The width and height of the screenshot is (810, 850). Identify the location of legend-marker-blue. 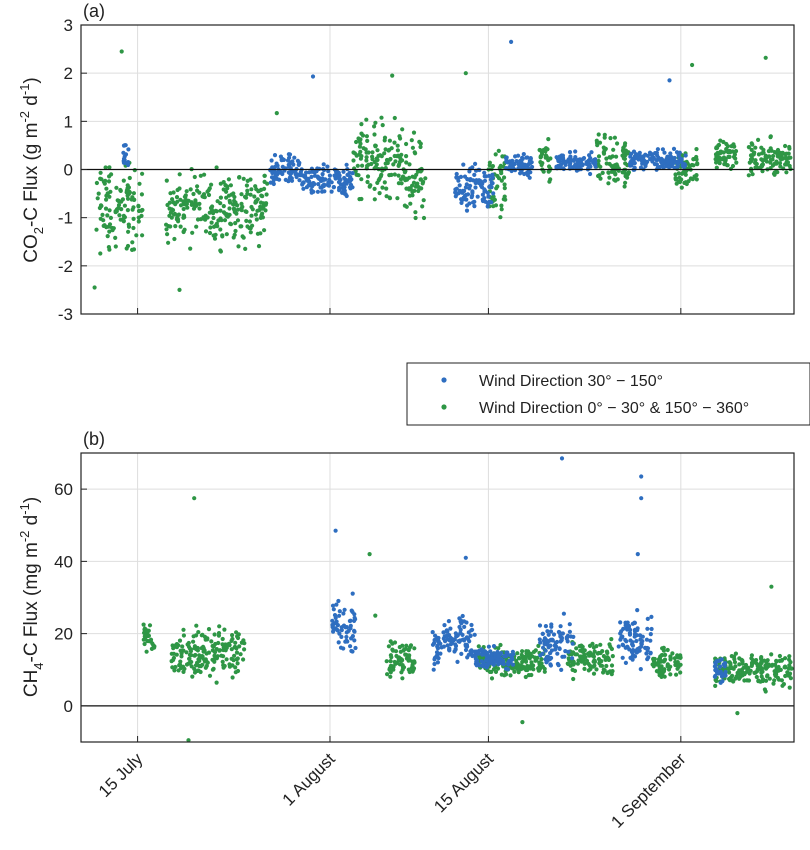
(444, 380).